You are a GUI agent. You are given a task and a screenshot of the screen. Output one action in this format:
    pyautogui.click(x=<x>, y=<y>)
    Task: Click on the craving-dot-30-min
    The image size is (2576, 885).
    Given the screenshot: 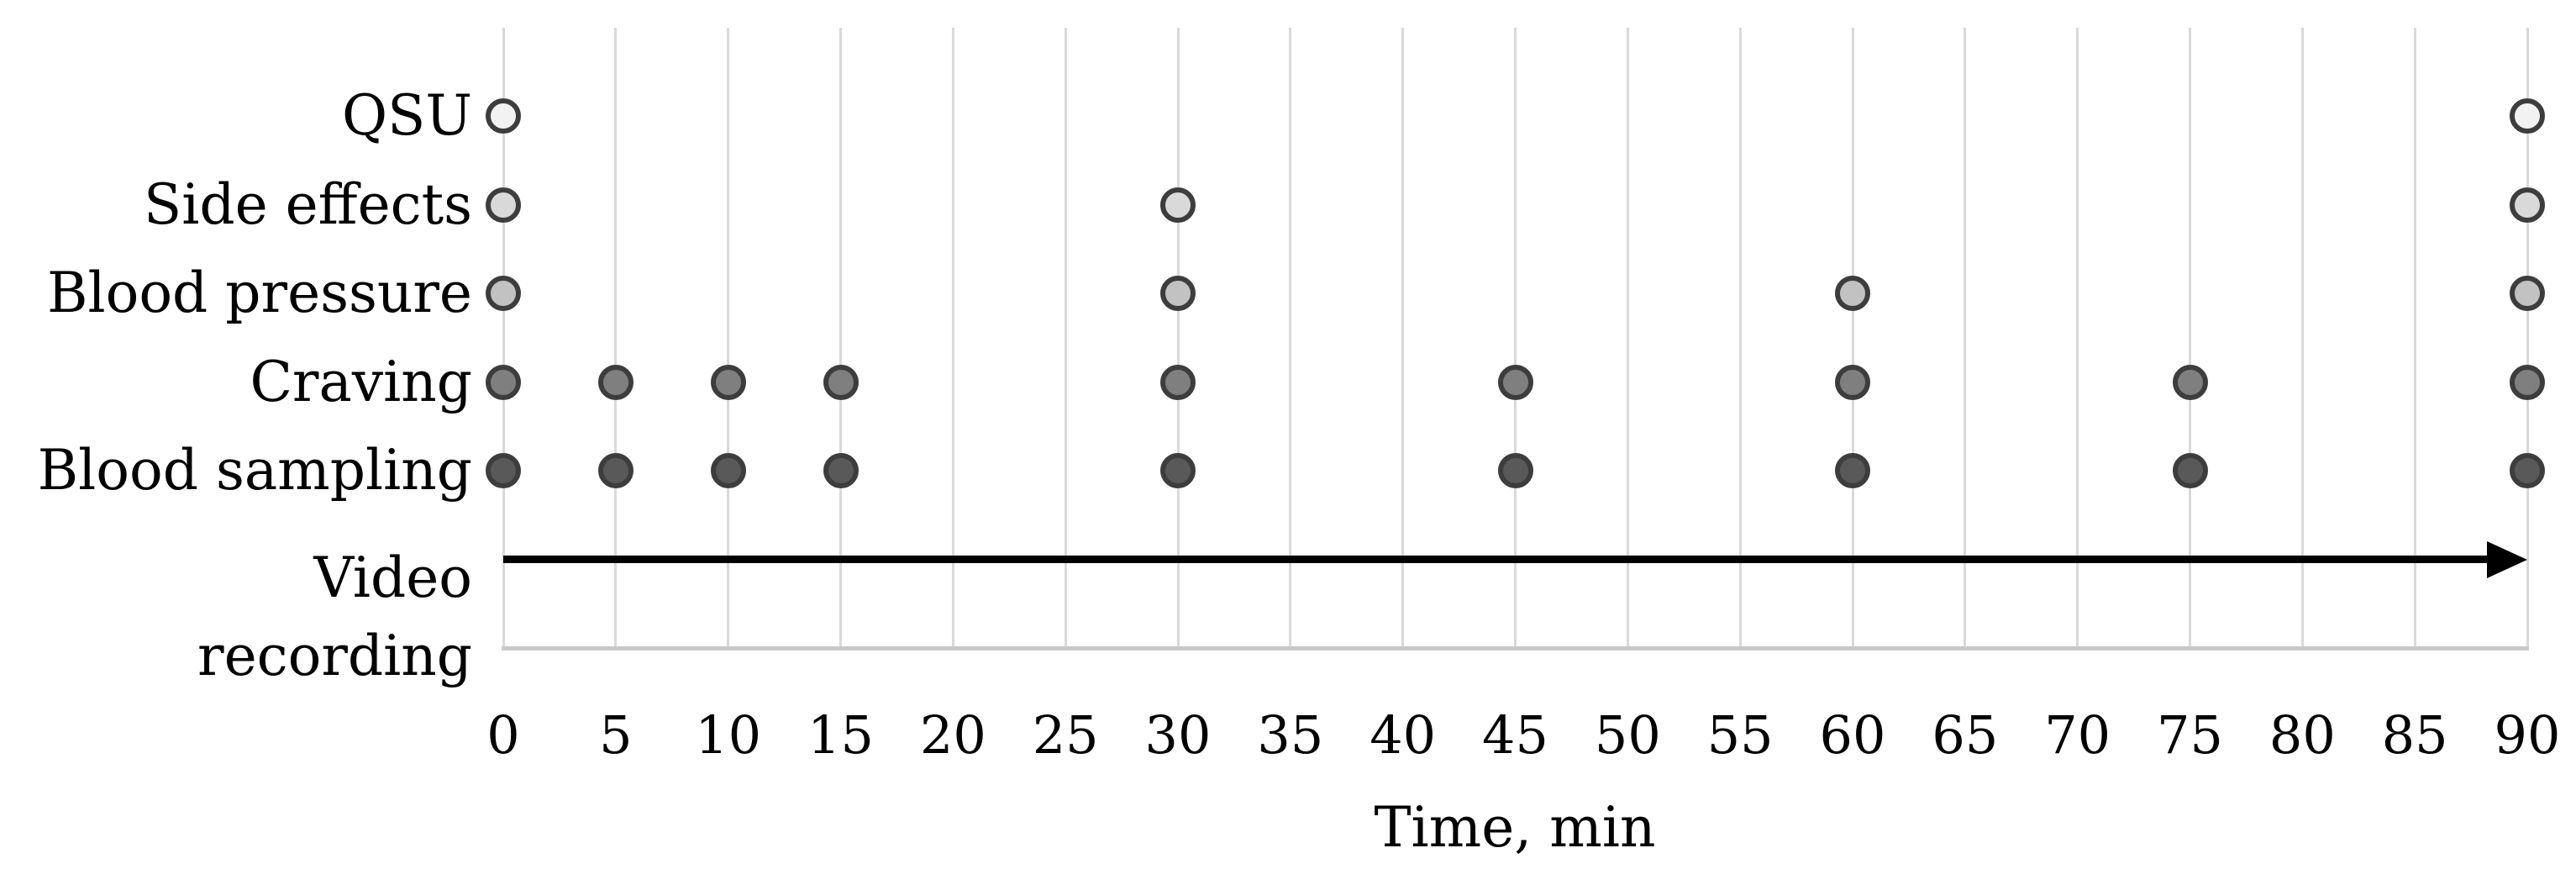 What is the action you would take?
    pyautogui.click(x=1178, y=382)
    